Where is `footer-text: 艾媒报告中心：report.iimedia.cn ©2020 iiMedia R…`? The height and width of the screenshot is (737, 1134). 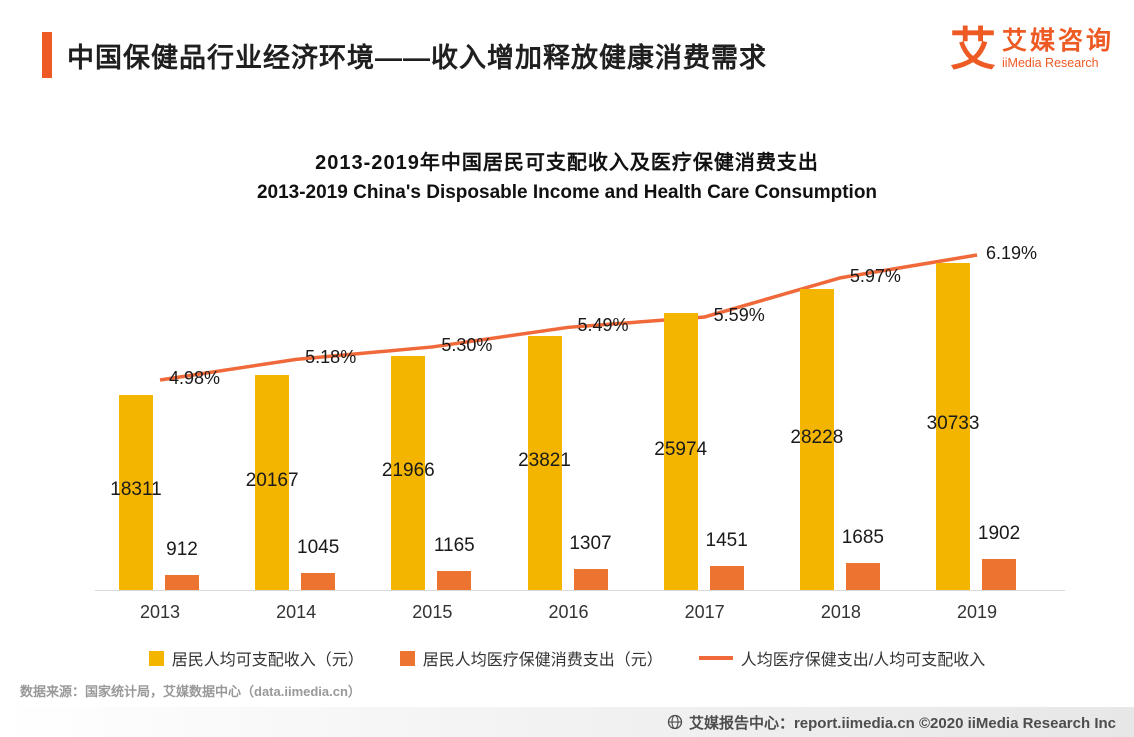 footer-text: 艾媒报告中心：report.iimedia.cn ©2020 iiMedia R… is located at coordinates (902, 723).